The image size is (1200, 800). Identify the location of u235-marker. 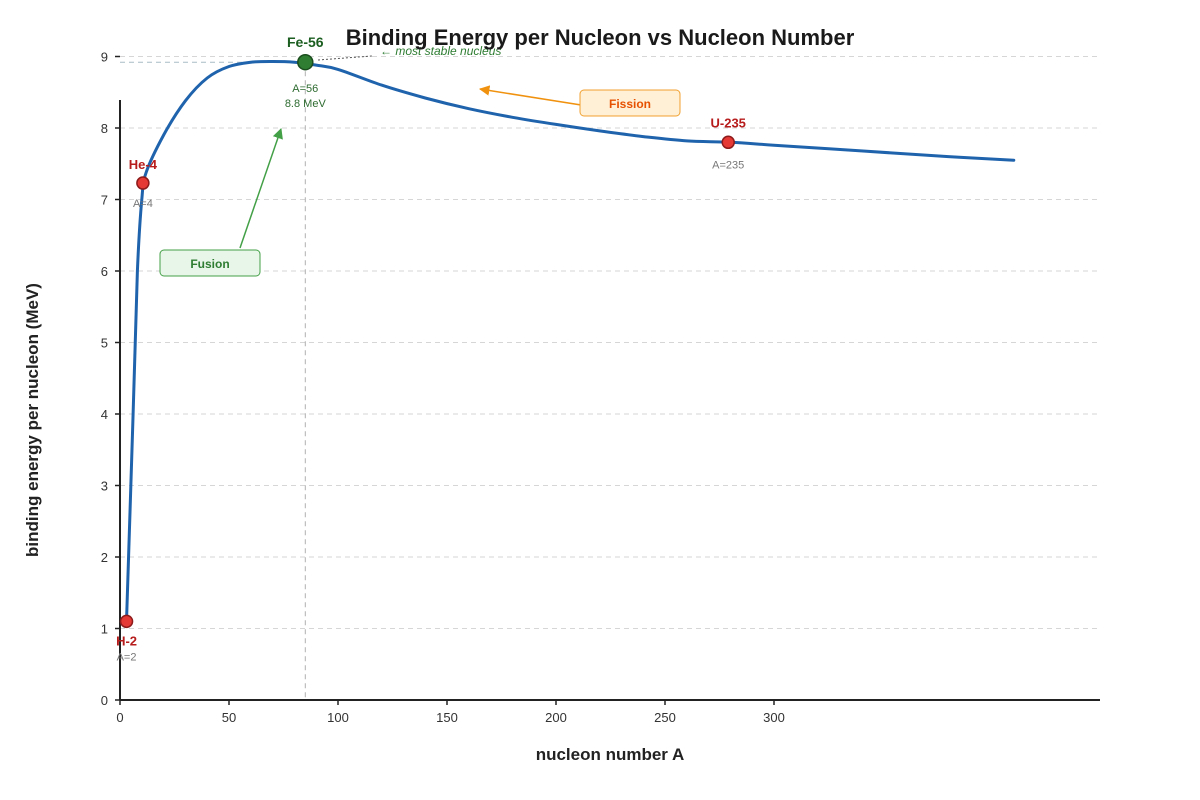
(728, 142).